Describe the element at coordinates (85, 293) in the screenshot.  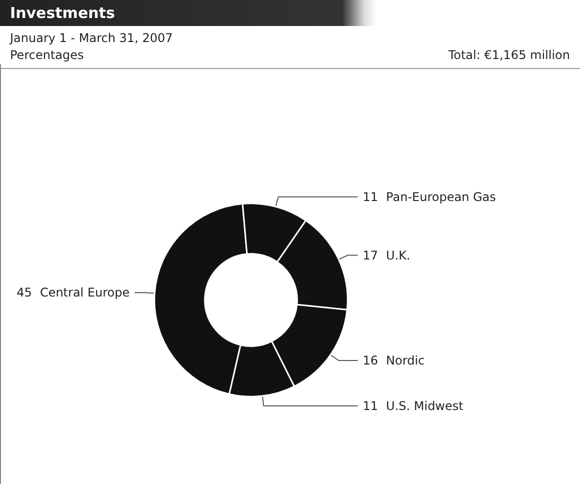
I see `slice-label: Central Europe` at that location.